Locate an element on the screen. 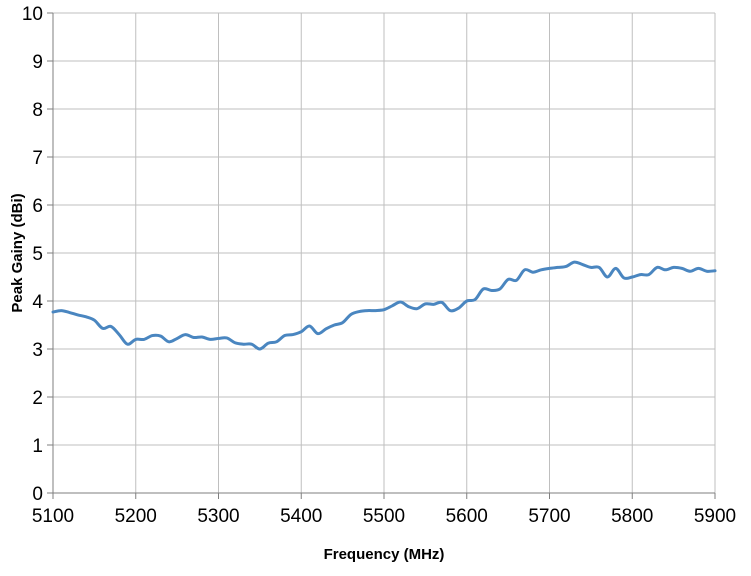  y-tick-label-5: 5 is located at coordinates (37, 254).